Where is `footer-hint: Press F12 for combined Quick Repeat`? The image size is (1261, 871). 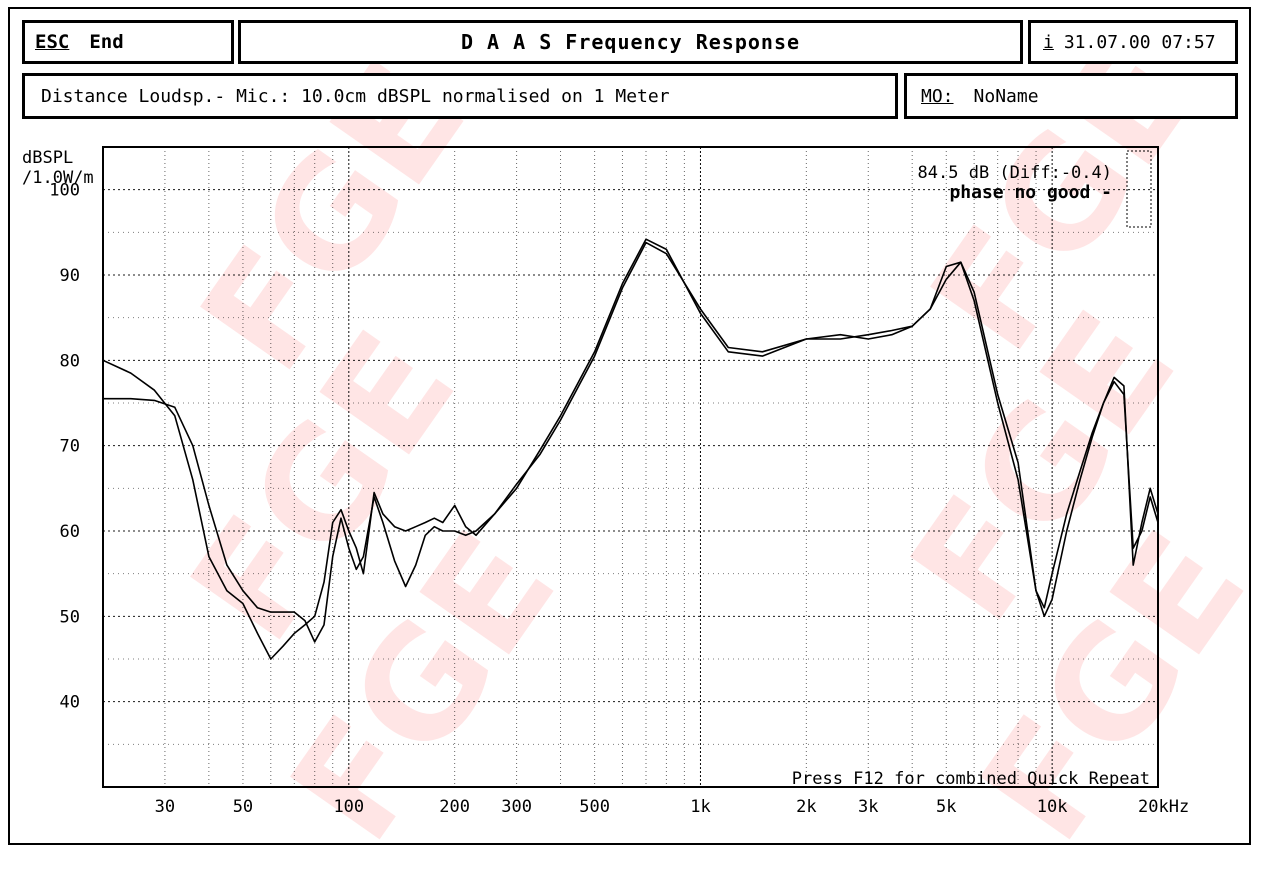 footer-hint: Press F12 for combined Quick Repeat is located at coordinates (971, 779).